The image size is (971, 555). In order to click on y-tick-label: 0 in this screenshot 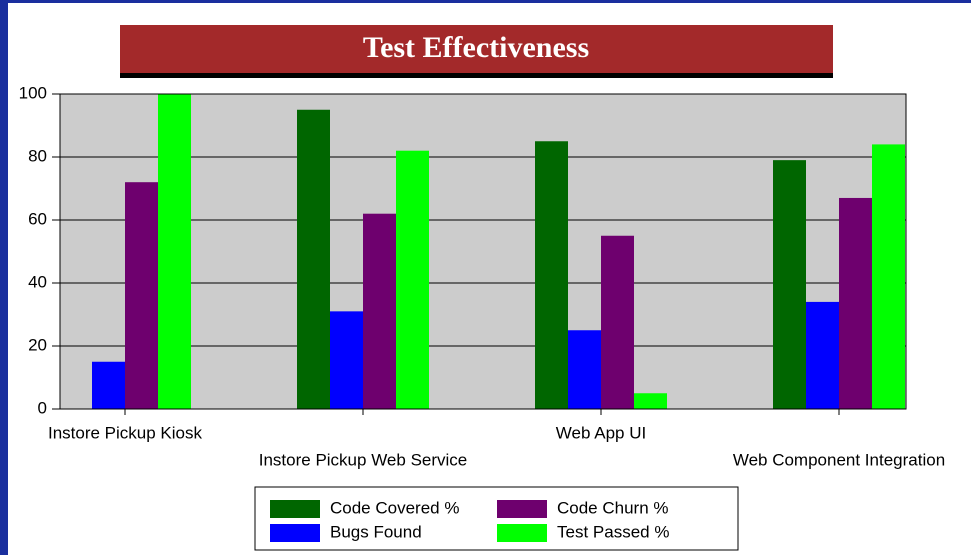, I will do `click(42, 407)`.